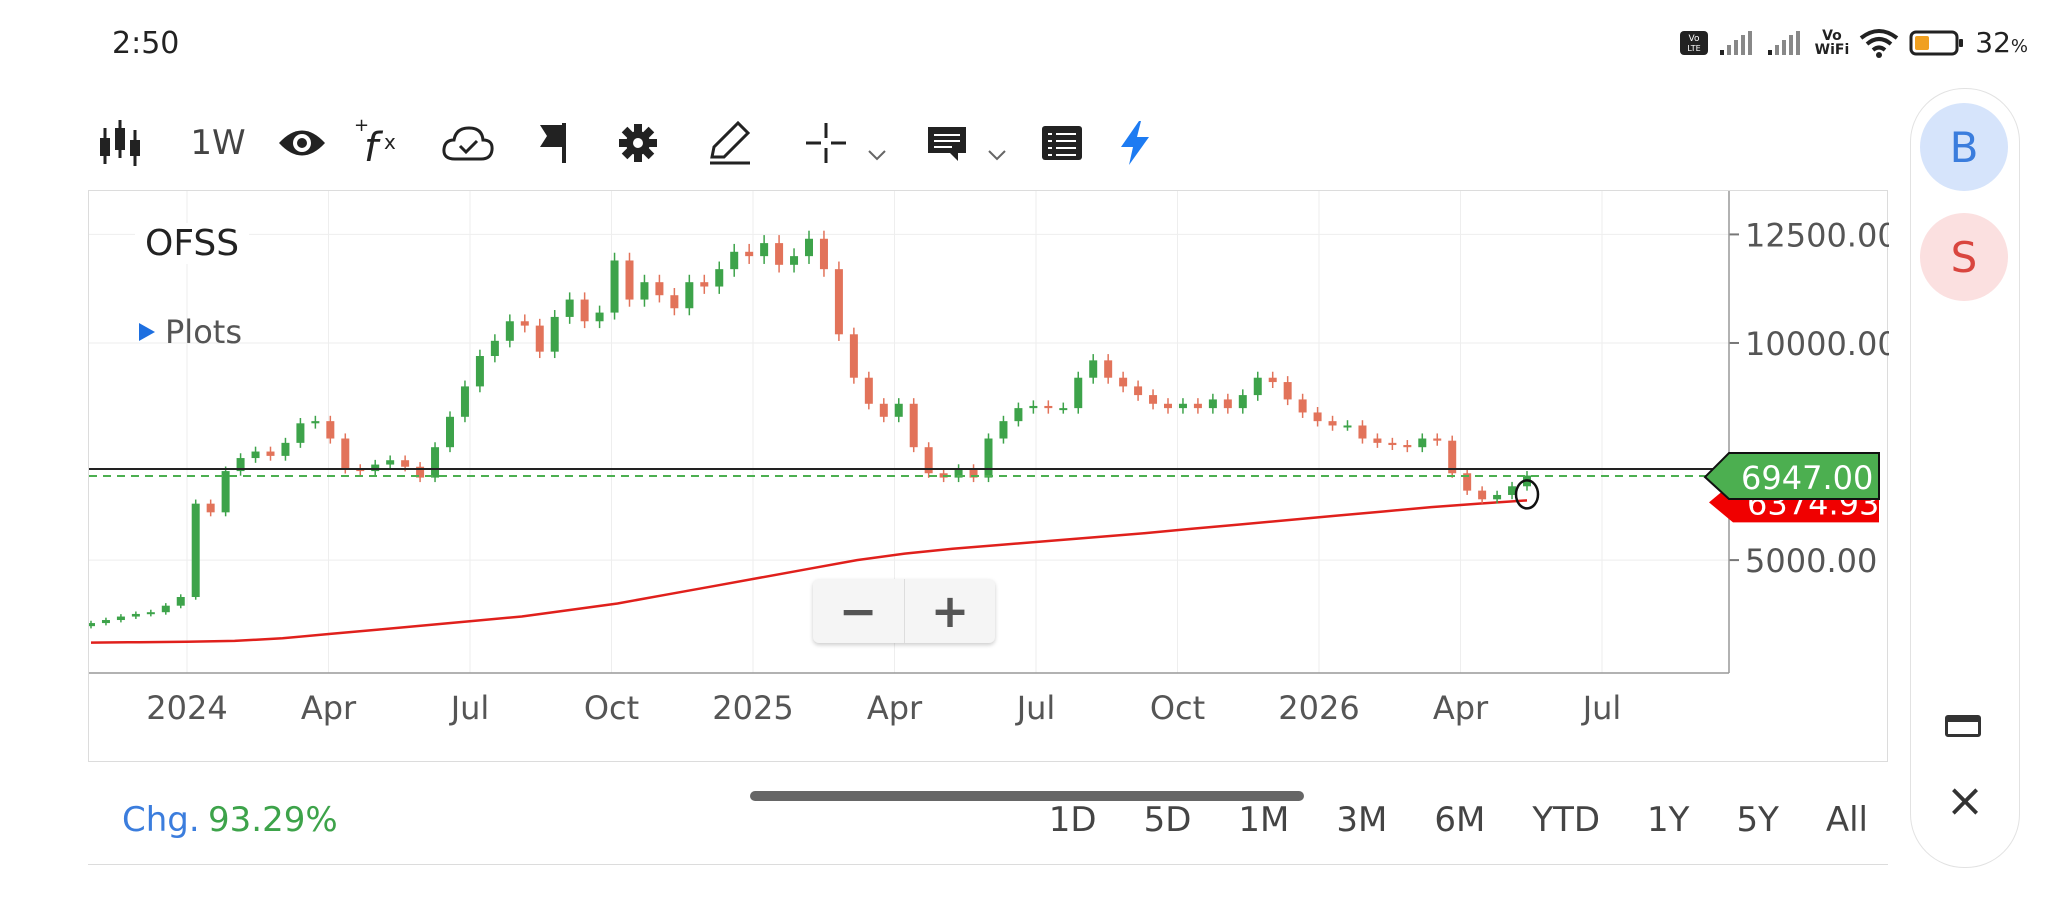 The image size is (2048, 899). What do you see at coordinates (947, 143) in the screenshot?
I see `comment-icon` at bounding box center [947, 143].